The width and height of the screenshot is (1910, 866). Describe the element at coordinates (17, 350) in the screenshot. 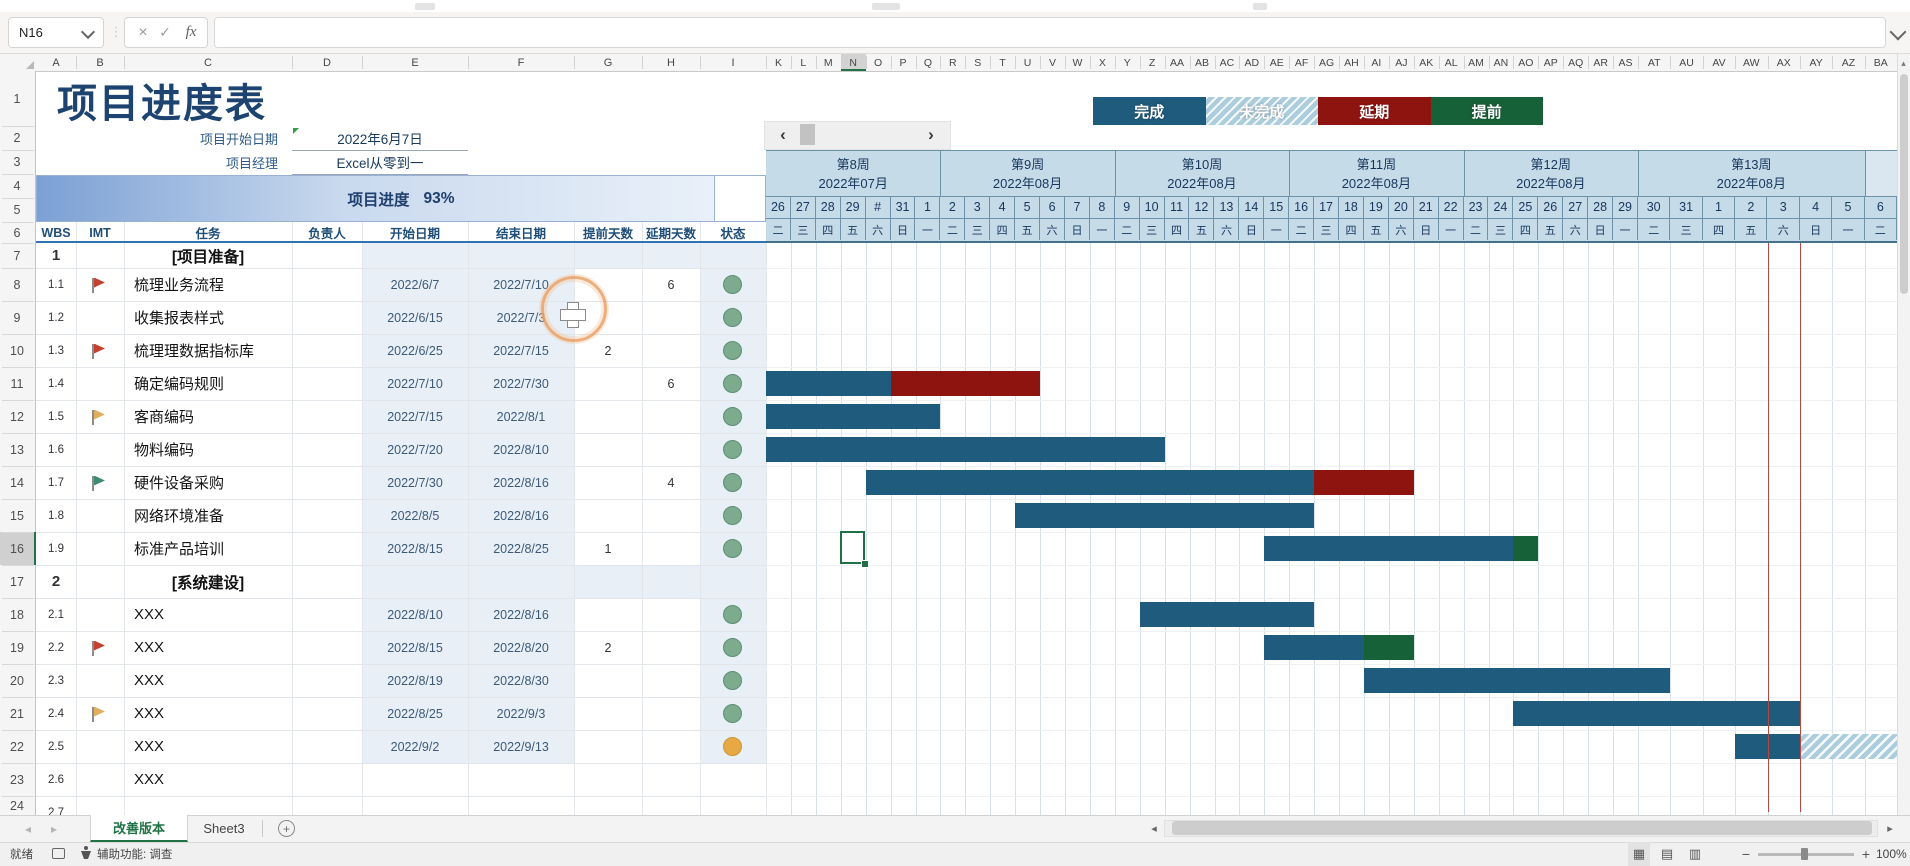

I see `row-header-10: 10` at that location.